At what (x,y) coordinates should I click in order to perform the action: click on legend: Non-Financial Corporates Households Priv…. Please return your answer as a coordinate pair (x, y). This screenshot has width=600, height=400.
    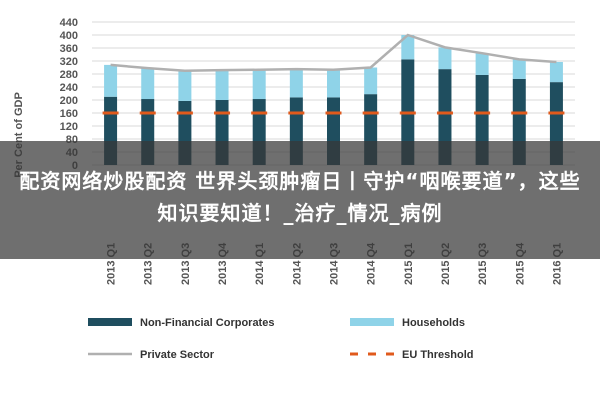
    Looking at the image, I should click on (281, 339).